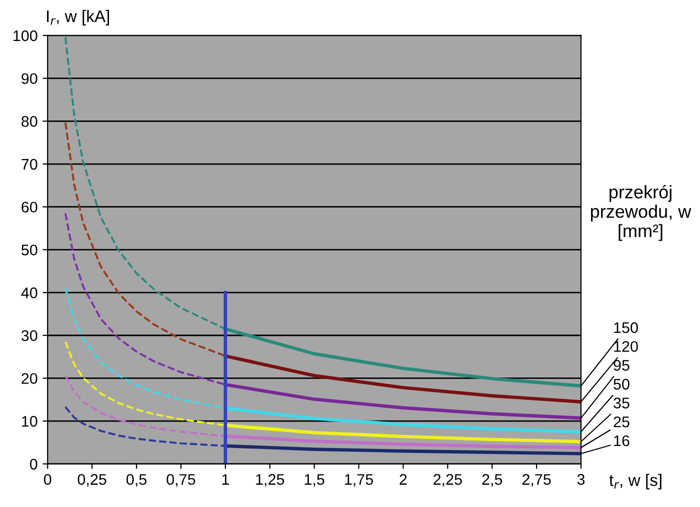 This screenshot has width=700, height=507. Describe the element at coordinates (78, 18) in the screenshot. I see `y-axis-title: I$_{r}$, w [kA]` at that location.